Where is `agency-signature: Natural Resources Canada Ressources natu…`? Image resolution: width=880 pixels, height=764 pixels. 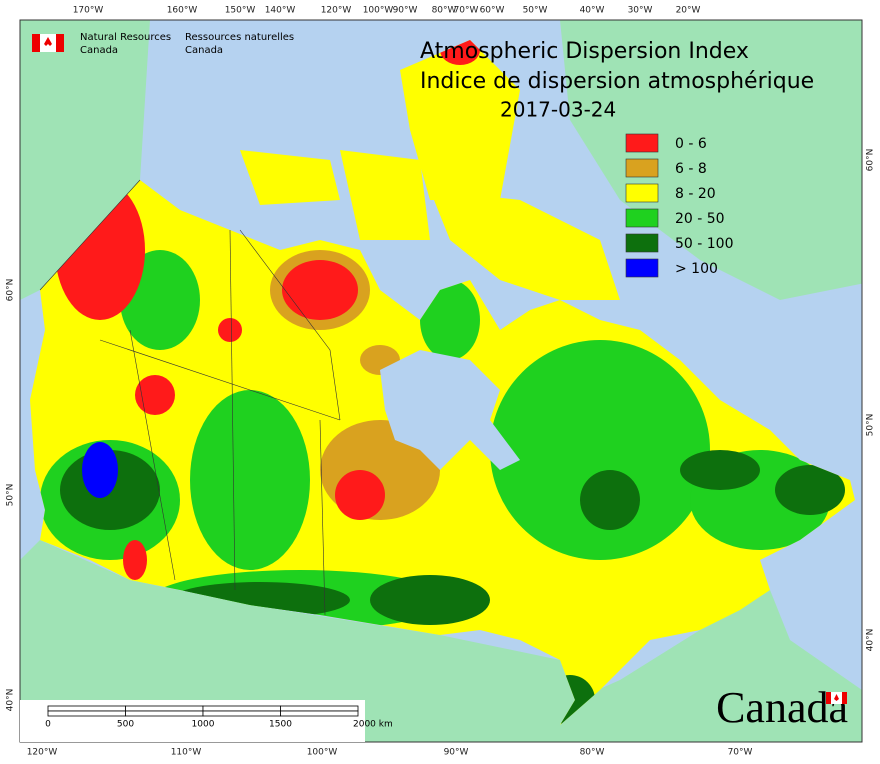 agency-signature: Natural Resources Canada Ressources natu… is located at coordinates (163, 44).